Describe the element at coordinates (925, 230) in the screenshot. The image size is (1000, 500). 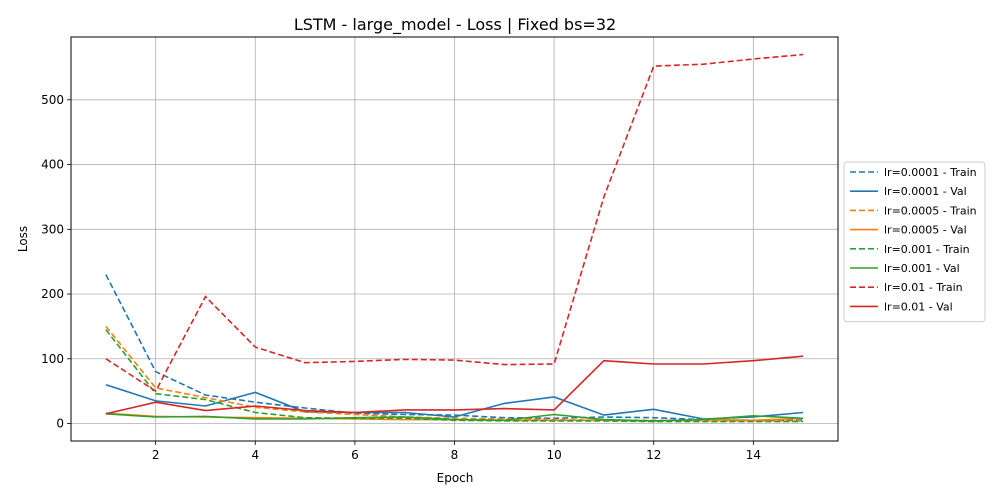
I see `legend-label: lr=0.0005 - Val` at that location.